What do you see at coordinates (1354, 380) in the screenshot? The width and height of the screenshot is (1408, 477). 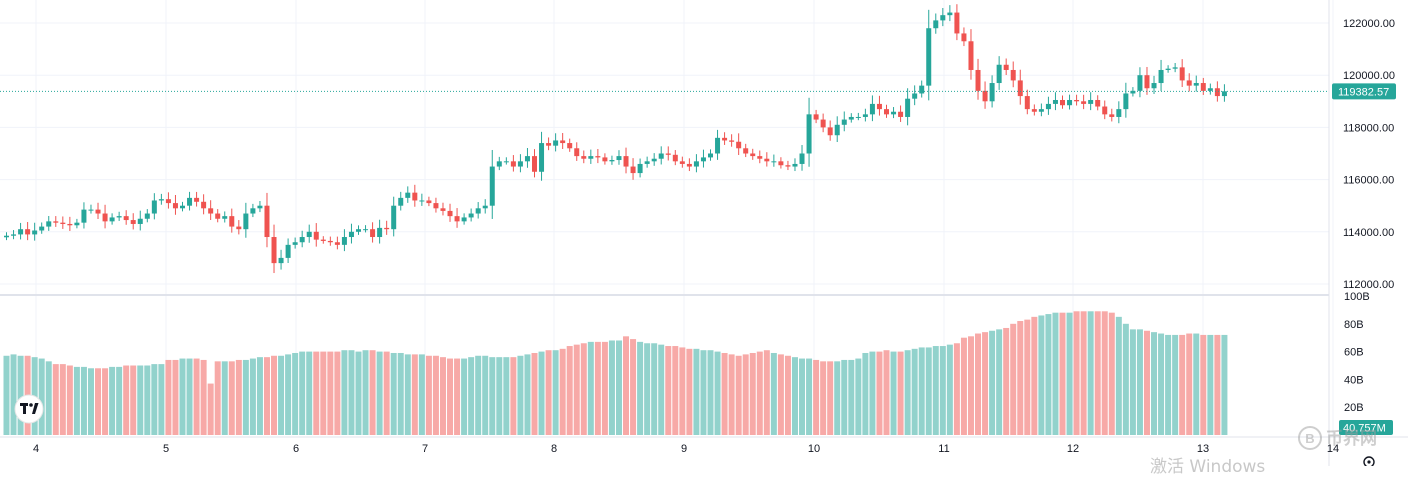 I see `volume-tick-label: 40B` at bounding box center [1354, 380].